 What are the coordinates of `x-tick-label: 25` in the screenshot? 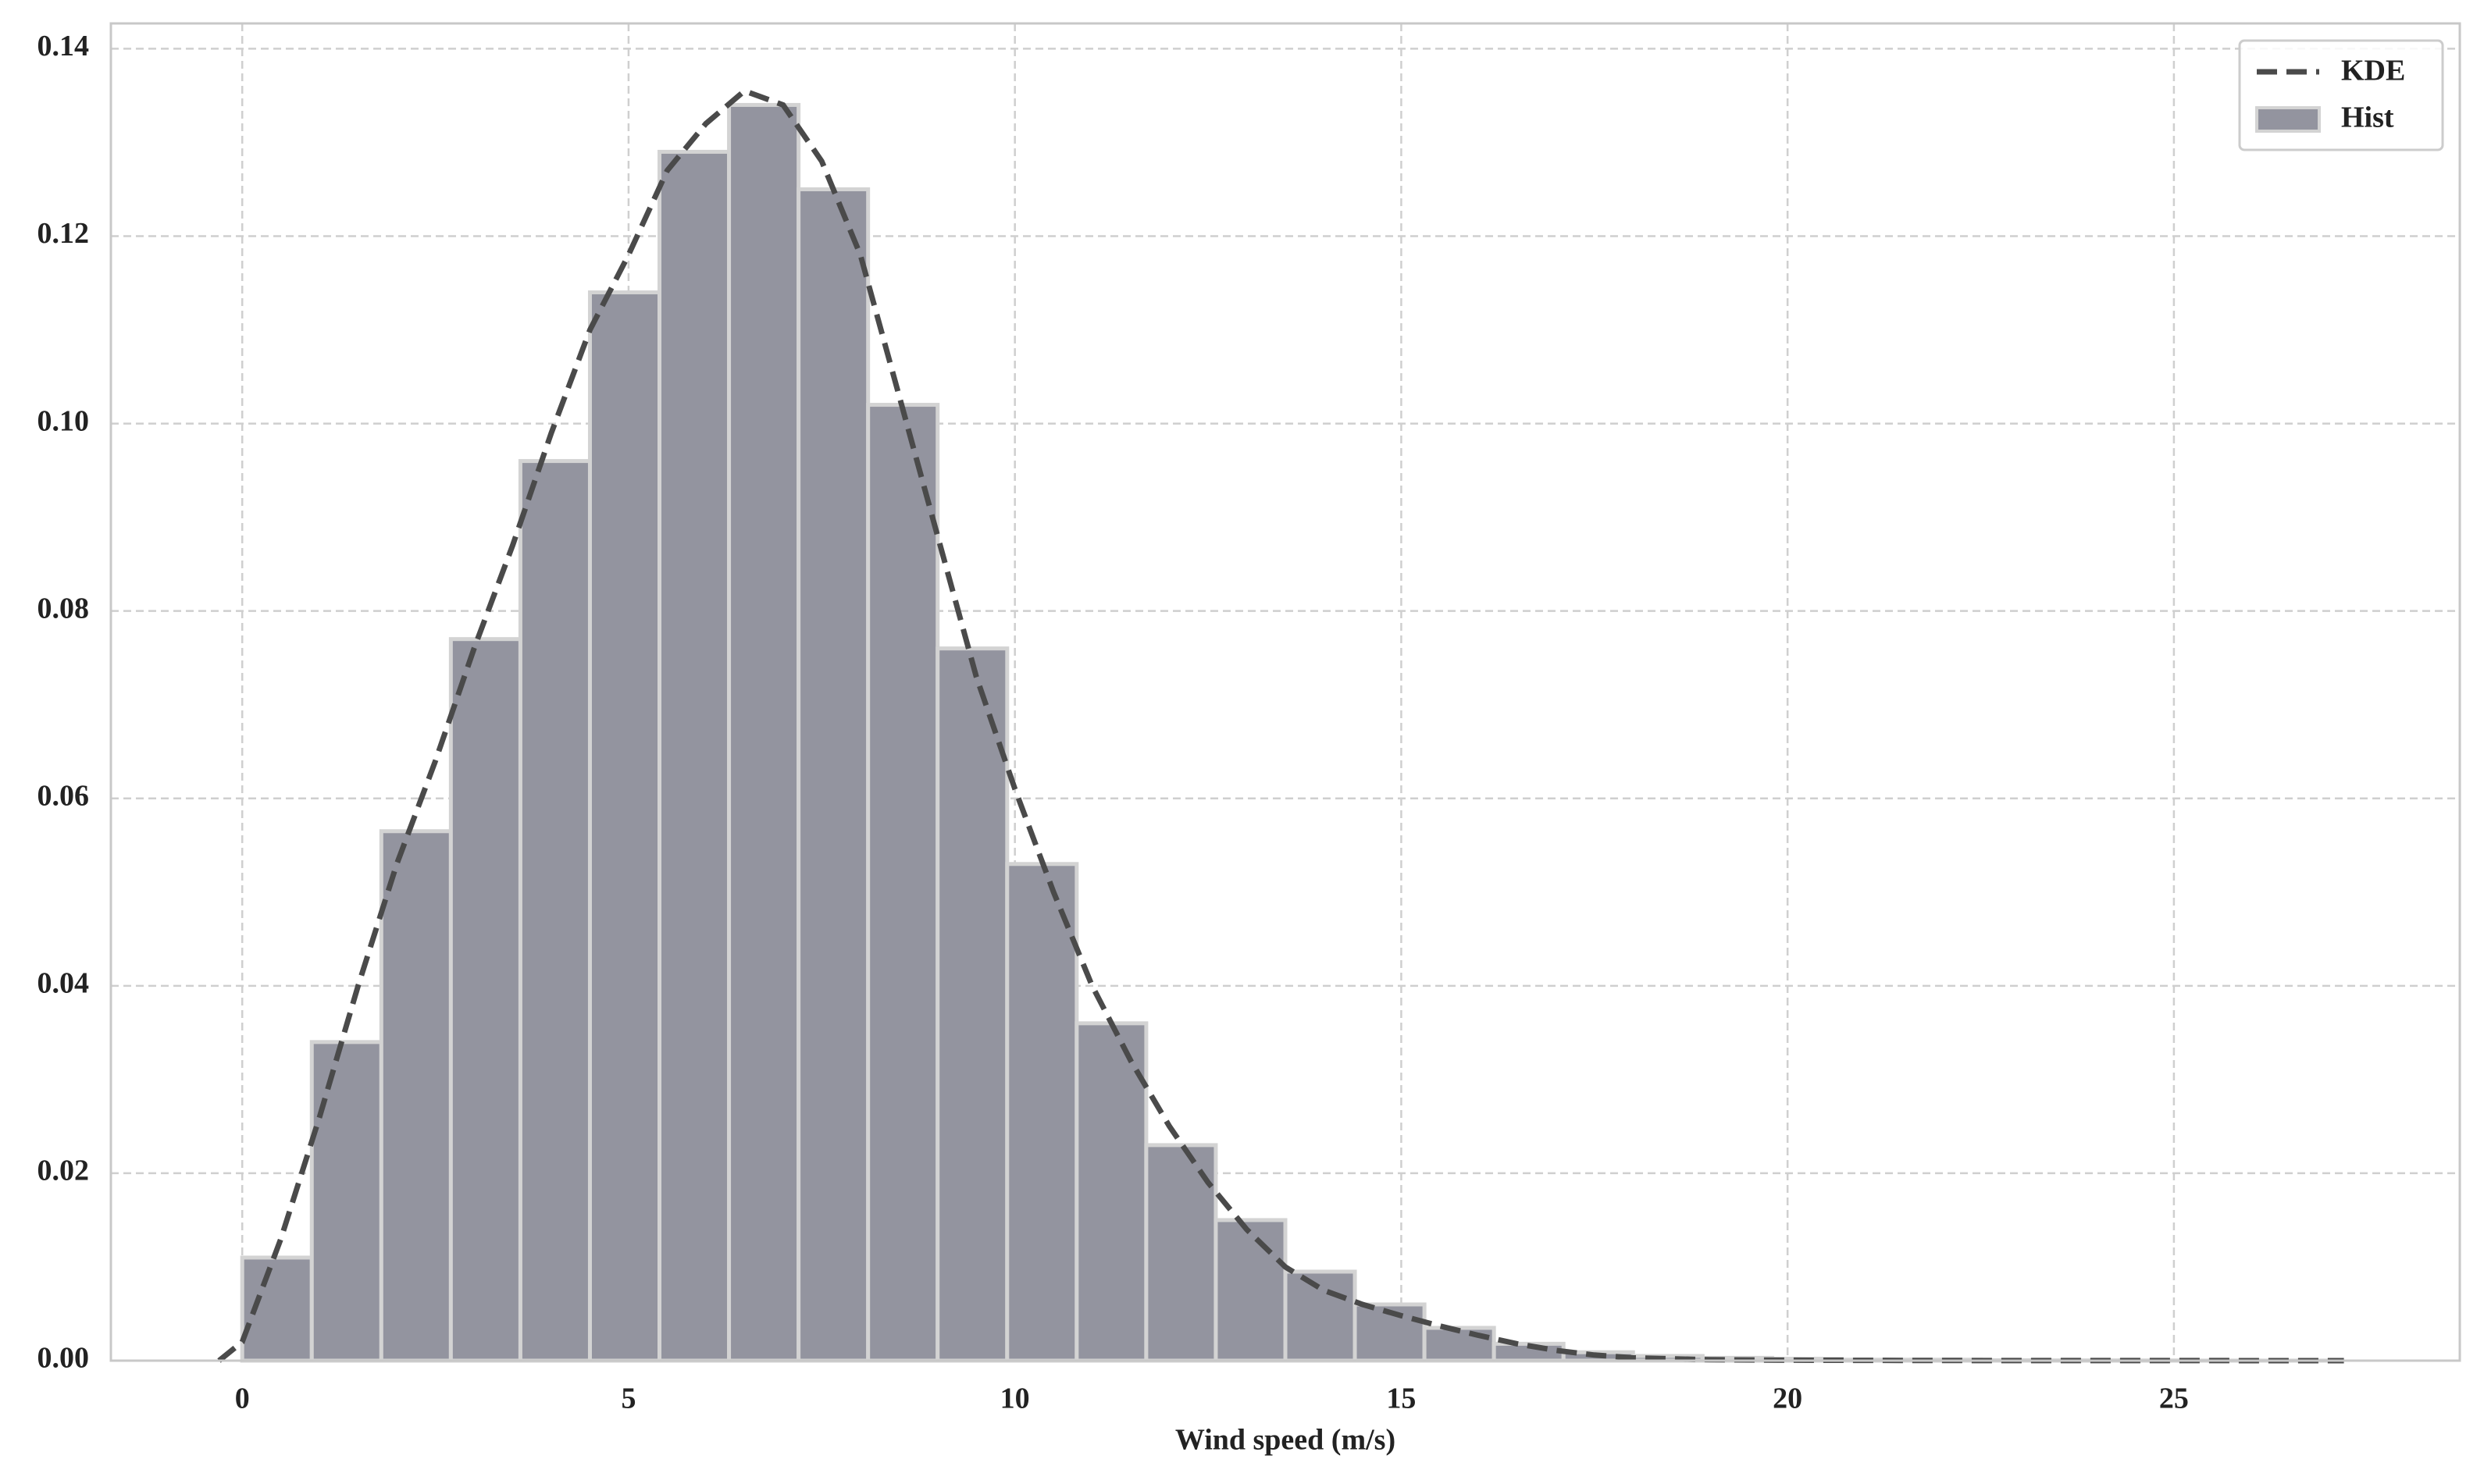 It's located at (2174, 1399).